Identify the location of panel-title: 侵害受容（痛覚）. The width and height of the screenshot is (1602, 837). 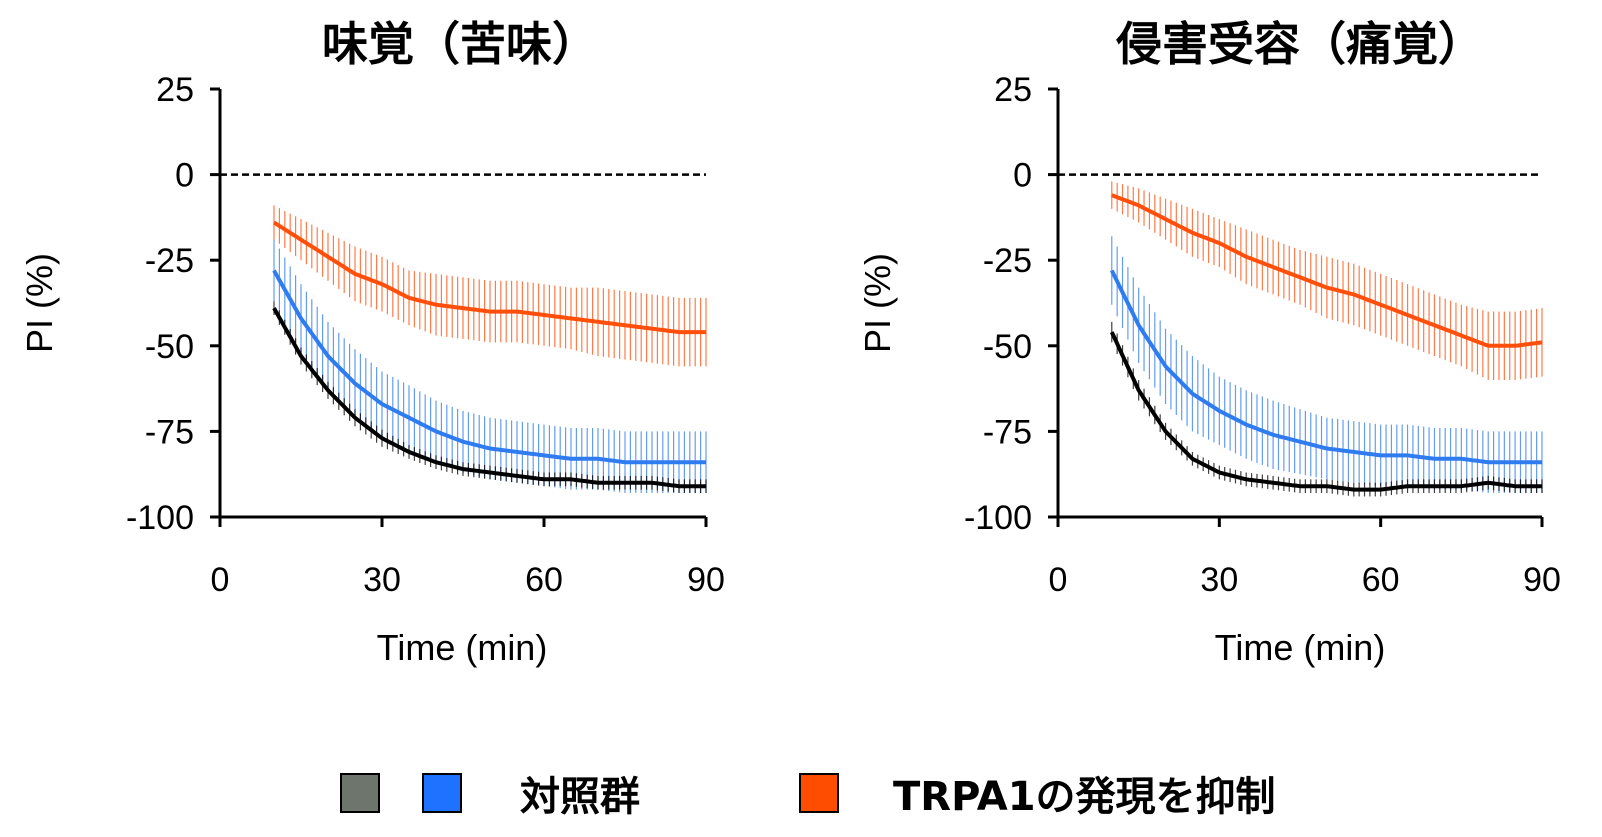
(1299, 44).